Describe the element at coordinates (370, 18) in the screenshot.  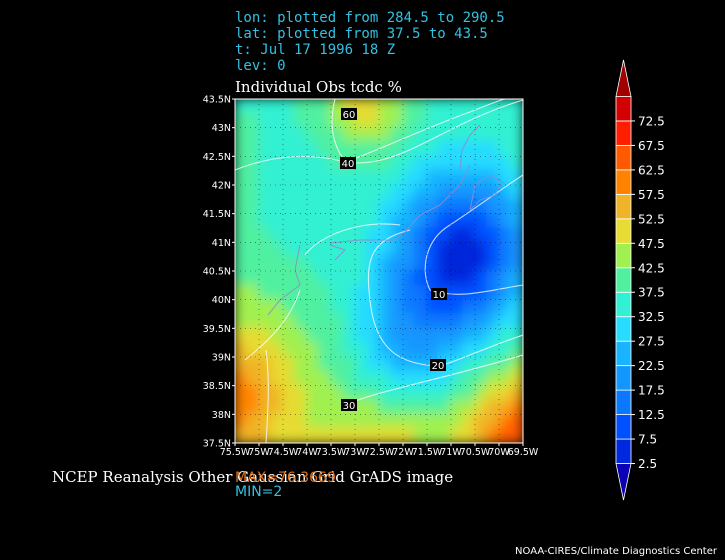
I see `lon-range-text: lon: plotted from 284.5 to 290.5` at that location.